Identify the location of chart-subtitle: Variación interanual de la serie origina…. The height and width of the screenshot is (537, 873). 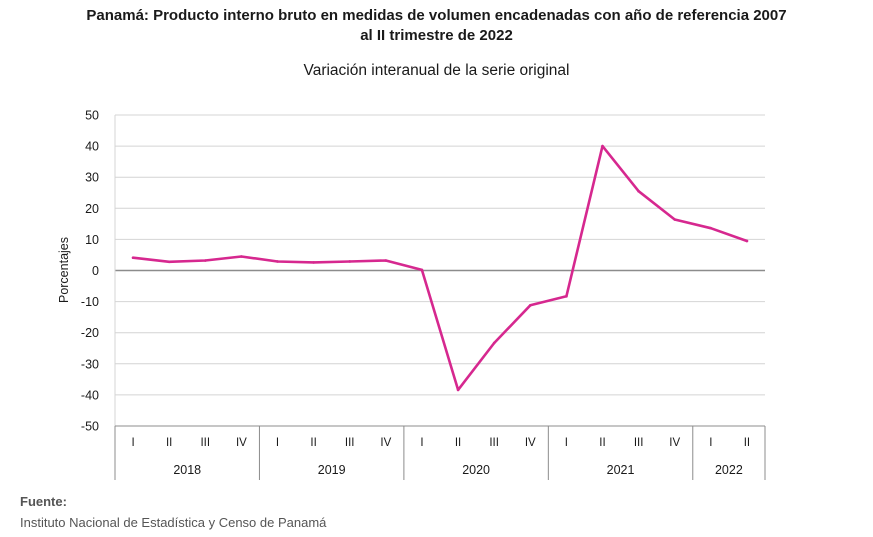
(436, 70).